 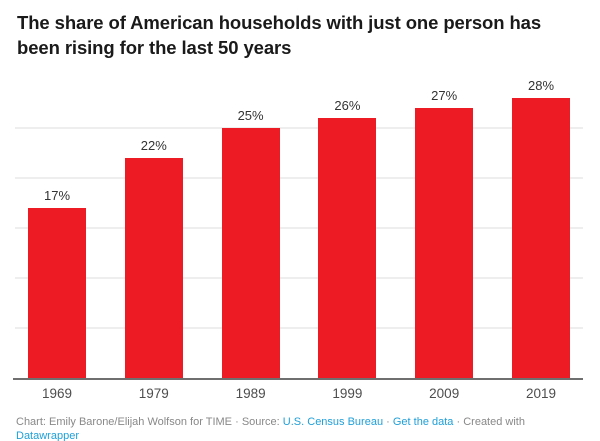 What do you see at coordinates (423, 422) in the screenshot?
I see `get-data-link: Get the data` at bounding box center [423, 422].